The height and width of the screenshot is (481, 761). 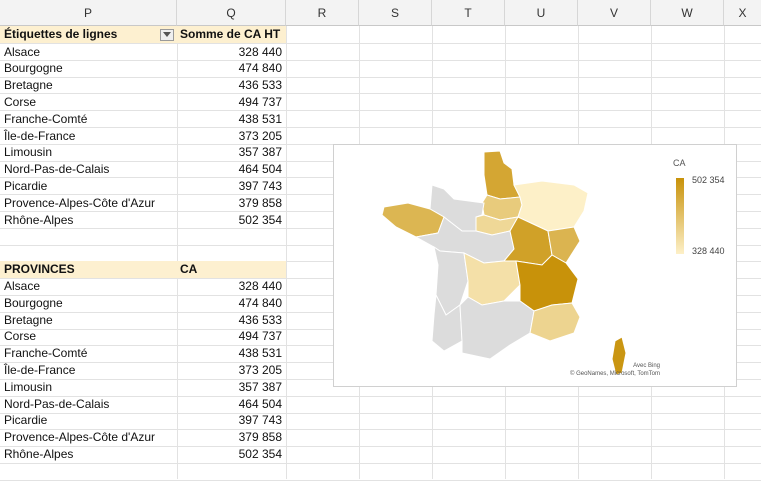 I want to click on column-letter: W, so click(x=687, y=12).